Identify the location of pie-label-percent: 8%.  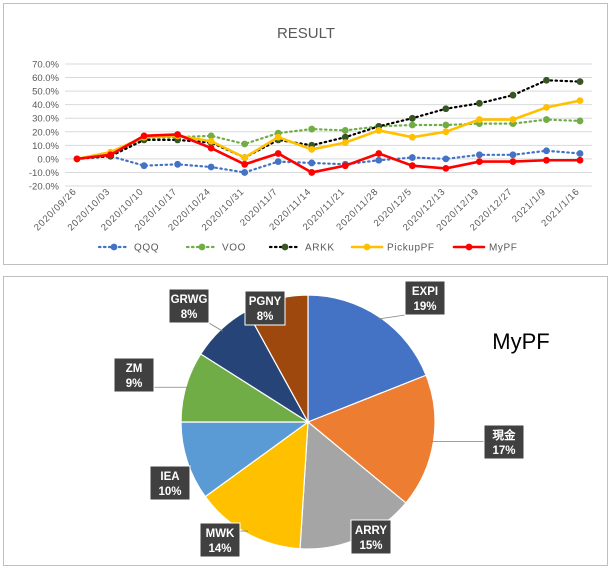
(189, 315).